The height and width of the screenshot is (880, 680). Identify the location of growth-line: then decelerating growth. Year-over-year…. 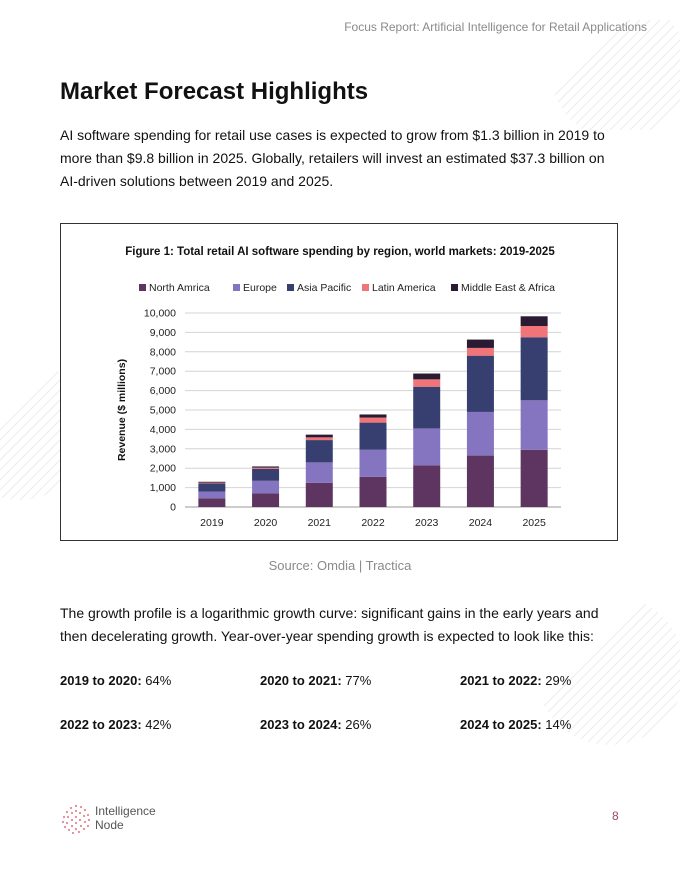
(327, 636).